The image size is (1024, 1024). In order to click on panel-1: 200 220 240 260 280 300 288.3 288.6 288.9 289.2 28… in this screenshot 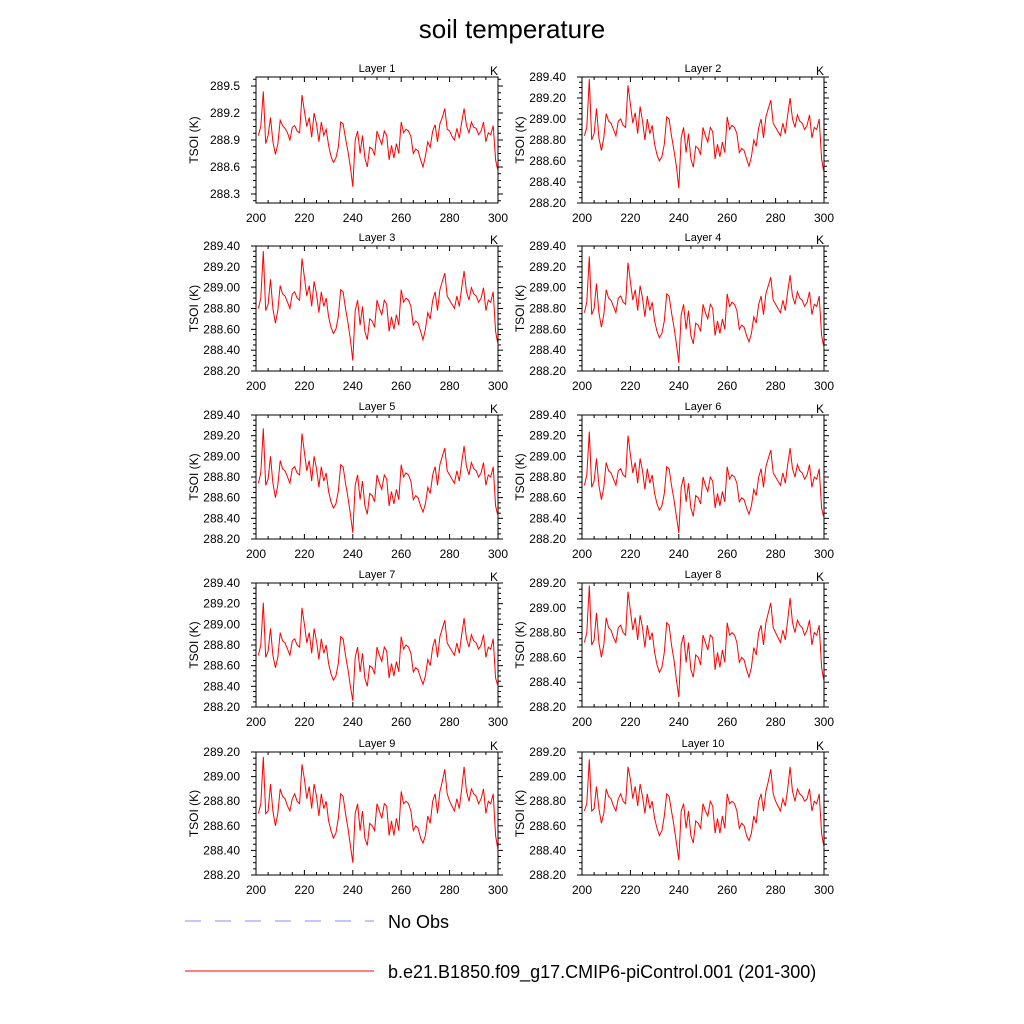, I will do `click(347, 144)`.